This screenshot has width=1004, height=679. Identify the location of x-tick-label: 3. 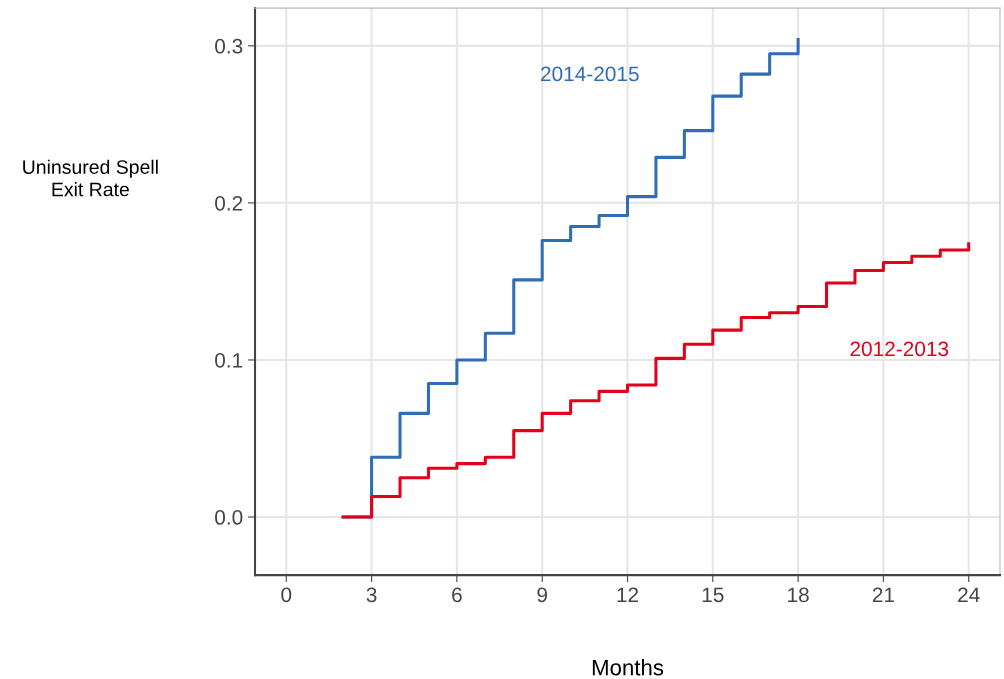
(371, 595).